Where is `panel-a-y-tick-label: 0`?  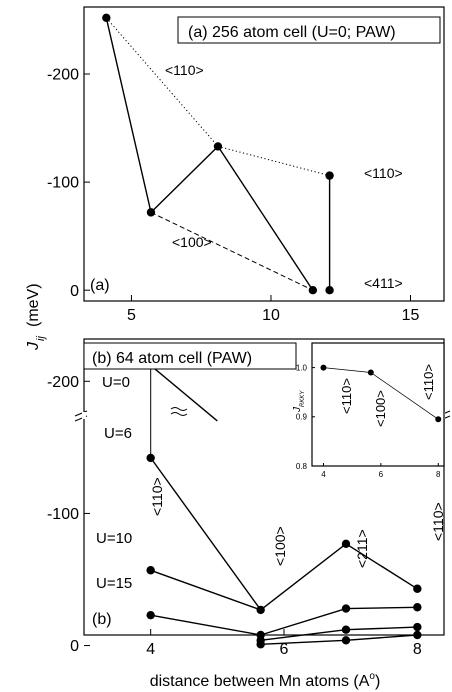
panel-a-y-tick-label: 0 is located at coordinates (74, 291).